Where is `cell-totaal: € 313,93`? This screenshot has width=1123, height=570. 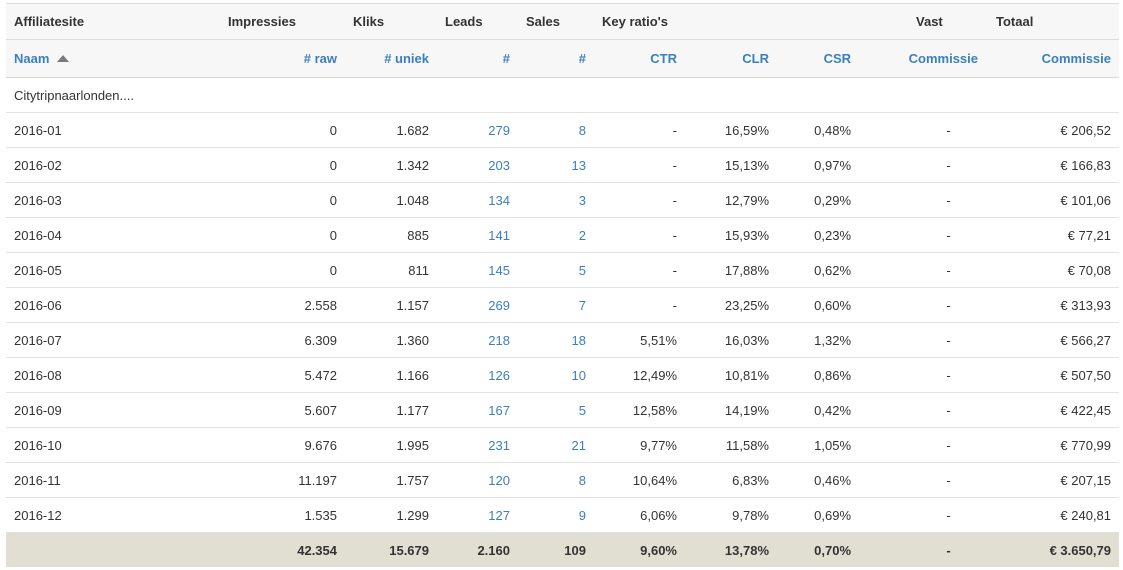
cell-totaal: € 313,93 is located at coordinates (1053, 305).